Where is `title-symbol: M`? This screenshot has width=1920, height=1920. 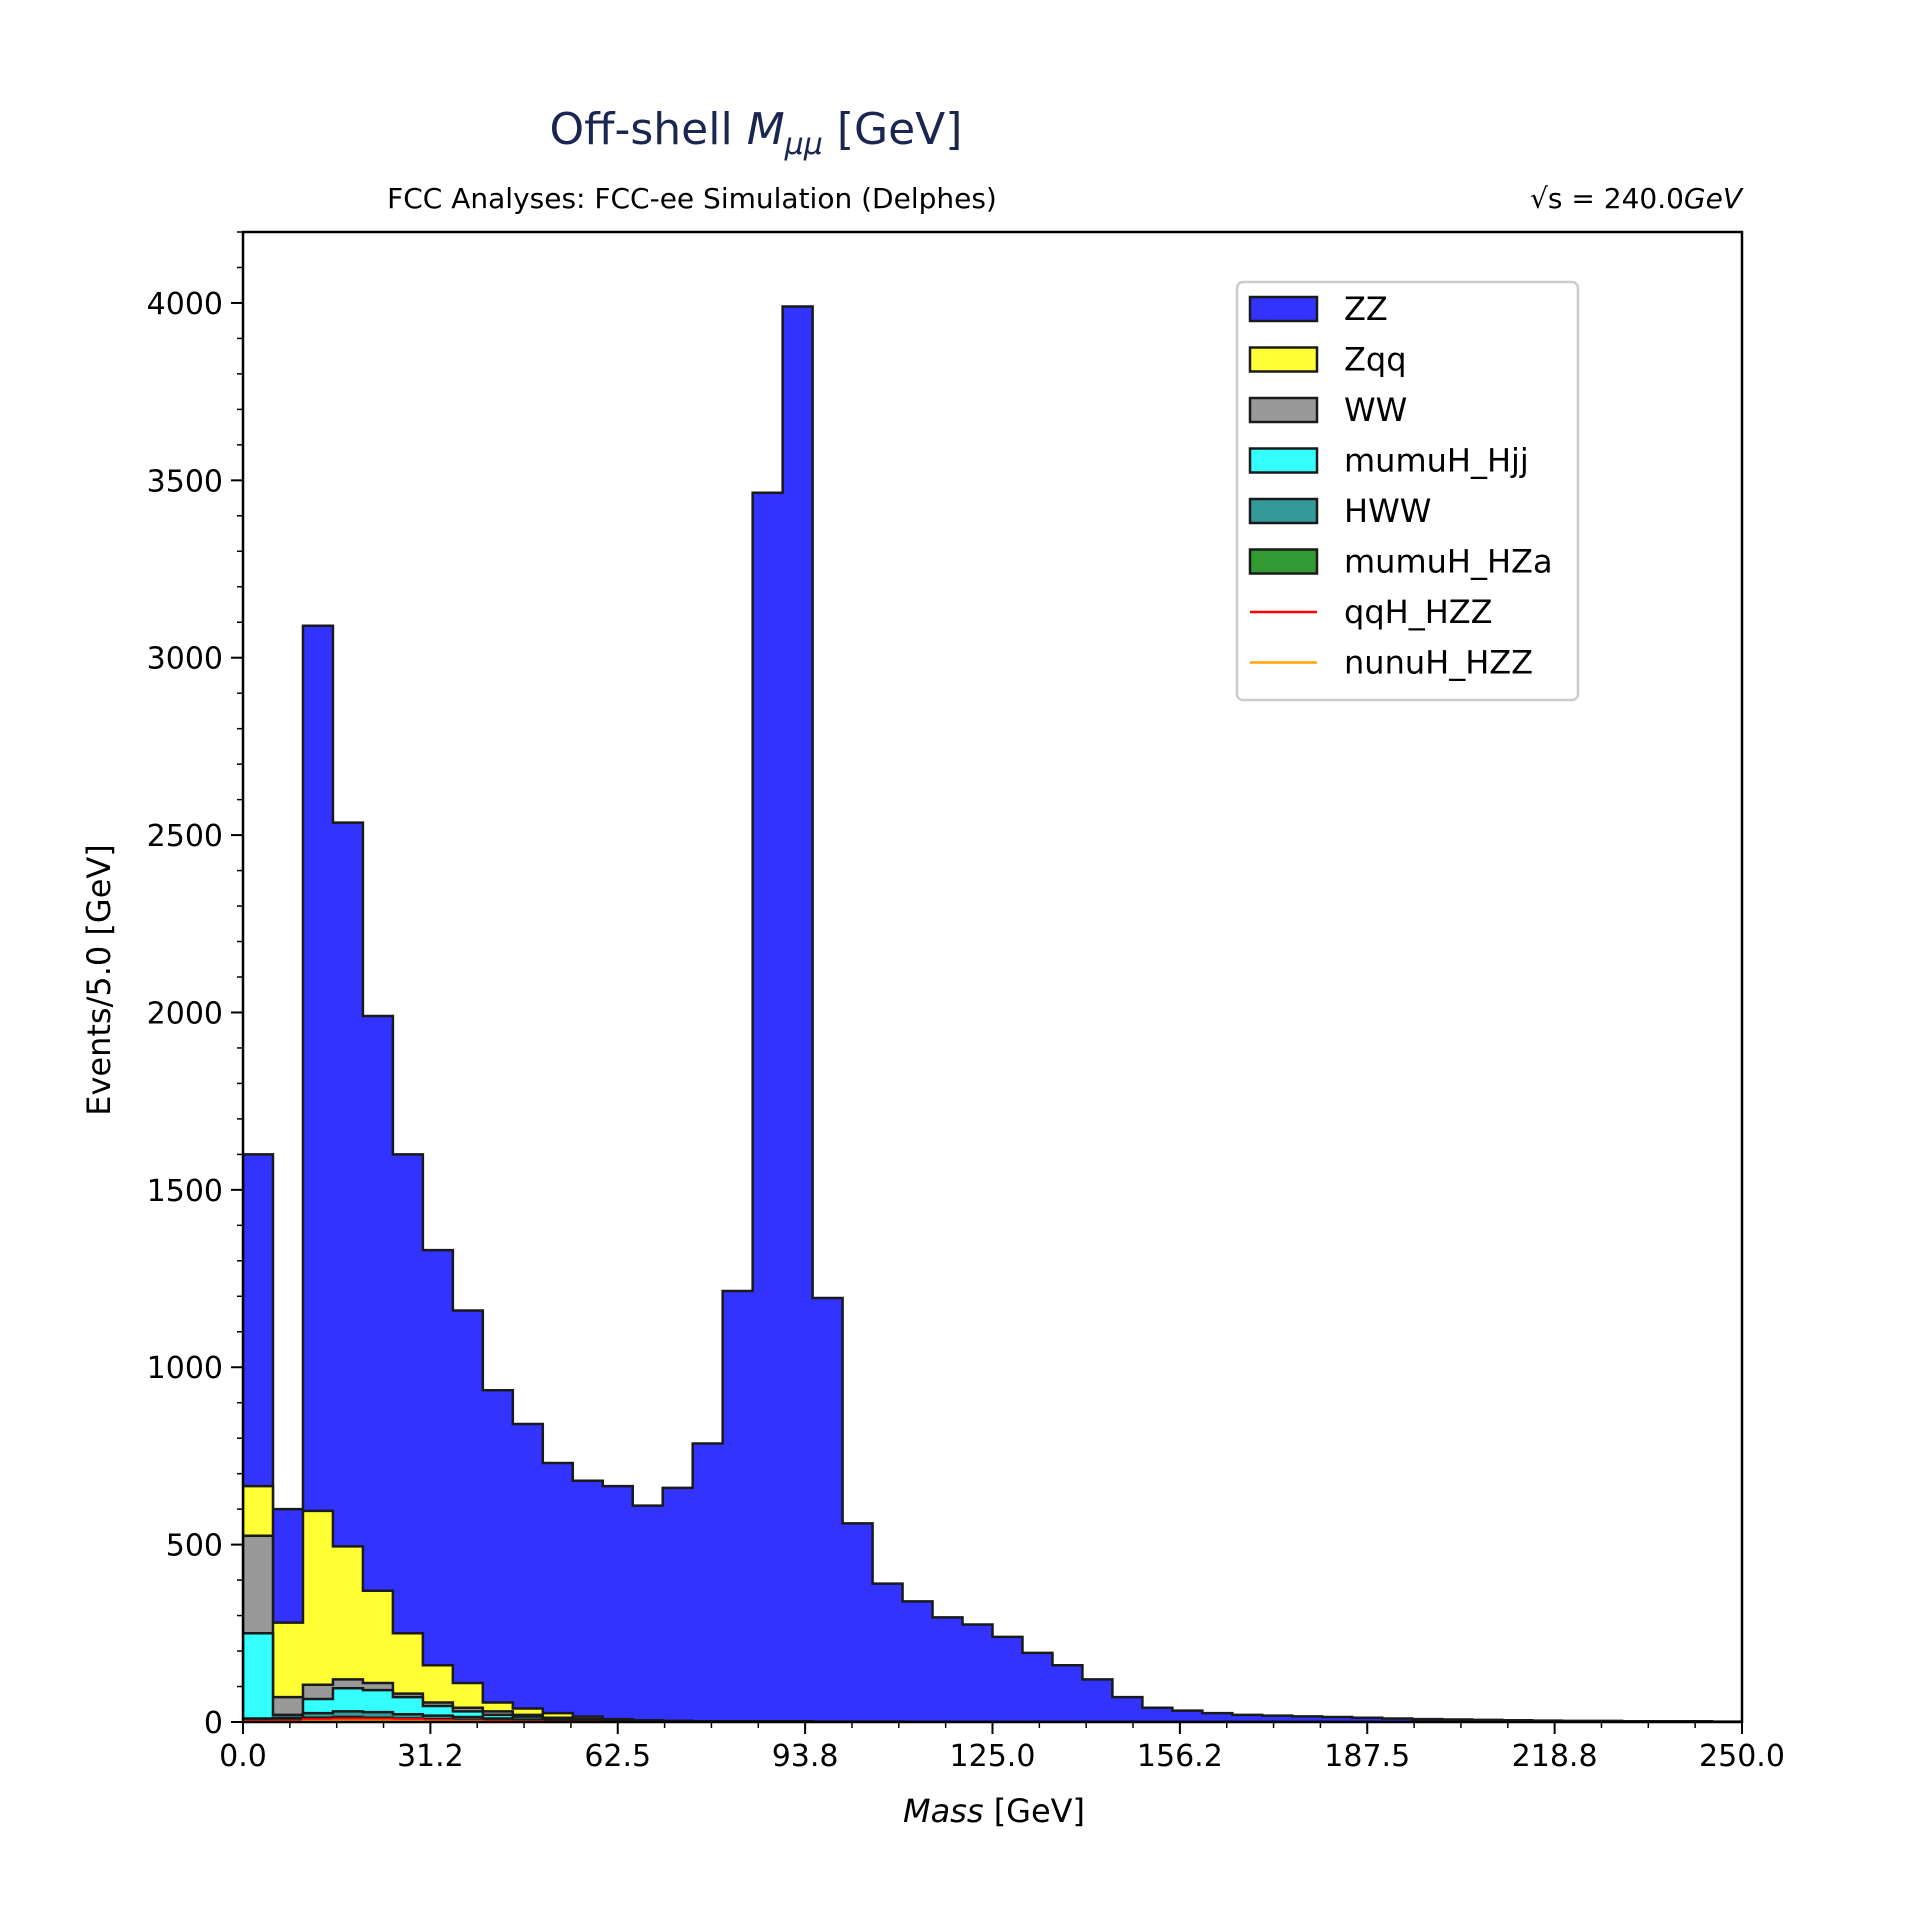 title-symbol: M is located at coordinates (766, 129).